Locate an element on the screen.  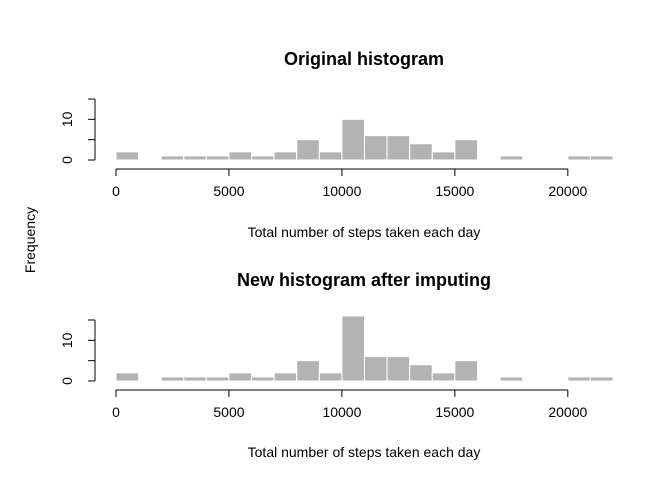
chart-title: New histogram after imputing is located at coordinates (364, 280).